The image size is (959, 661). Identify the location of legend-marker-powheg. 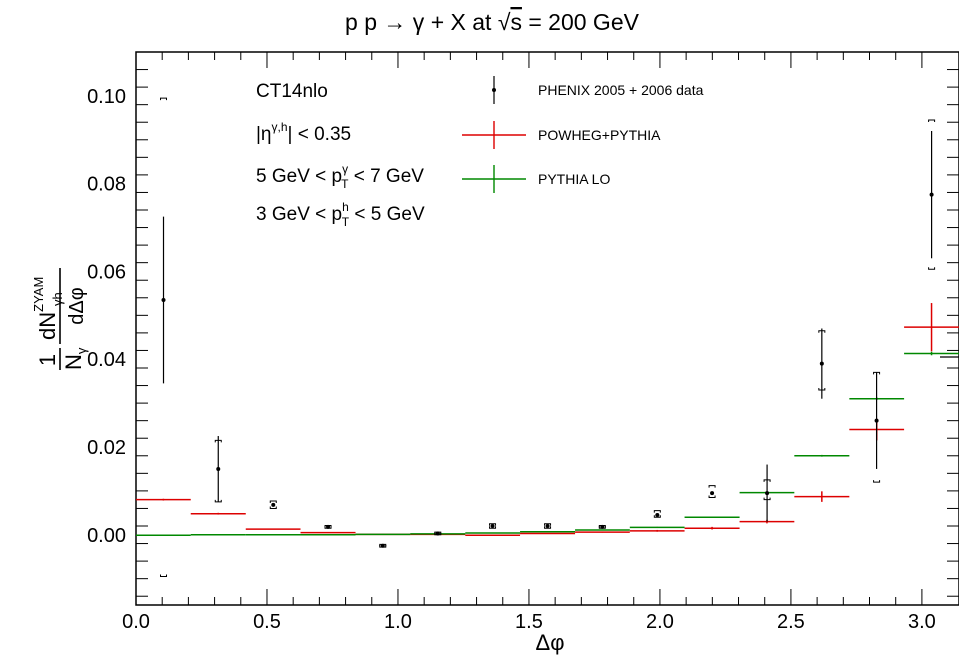
(494, 135).